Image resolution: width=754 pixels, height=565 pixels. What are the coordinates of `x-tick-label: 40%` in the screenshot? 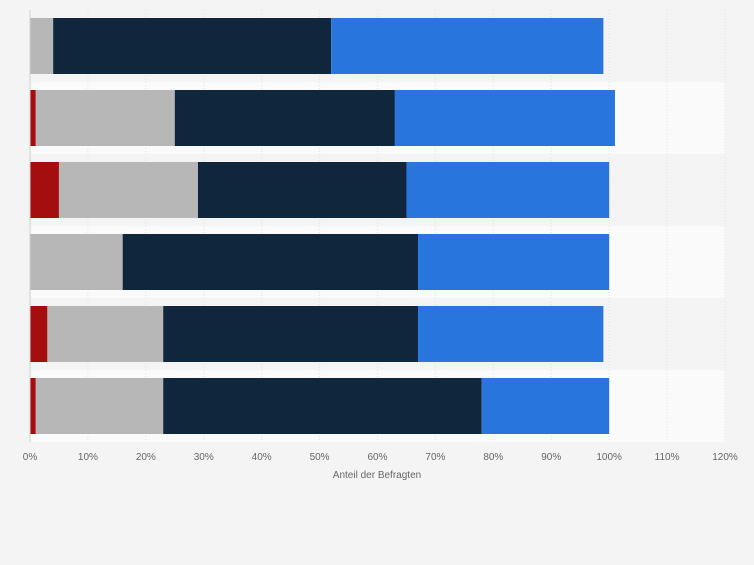 It's located at (262, 457).